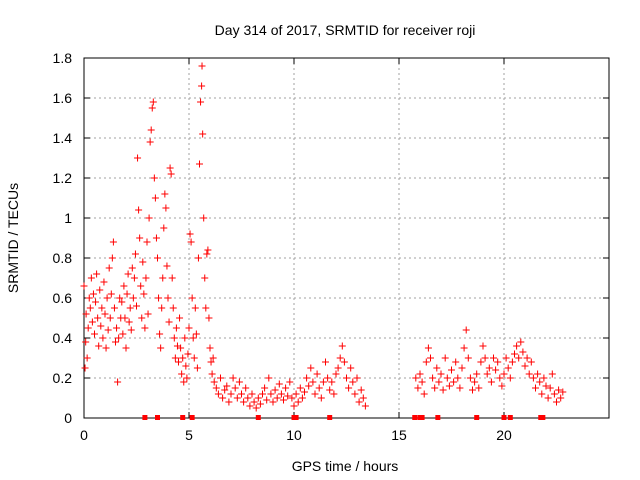 This screenshot has width=640, height=480. What do you see at coordinates (68, 418) in the screenshot?
I see `y-tick-label: 0` at bounding box center [68, 418].